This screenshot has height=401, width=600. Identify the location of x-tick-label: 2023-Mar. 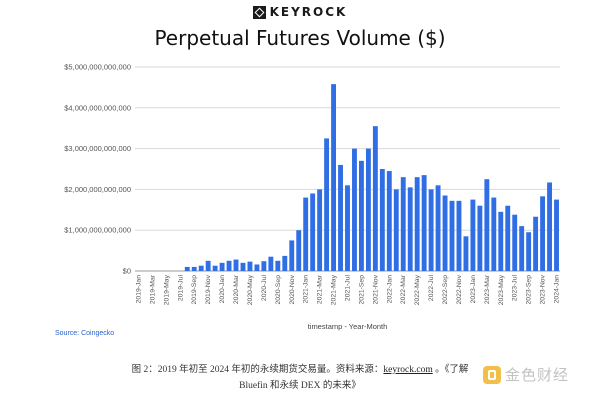
(487, 289).